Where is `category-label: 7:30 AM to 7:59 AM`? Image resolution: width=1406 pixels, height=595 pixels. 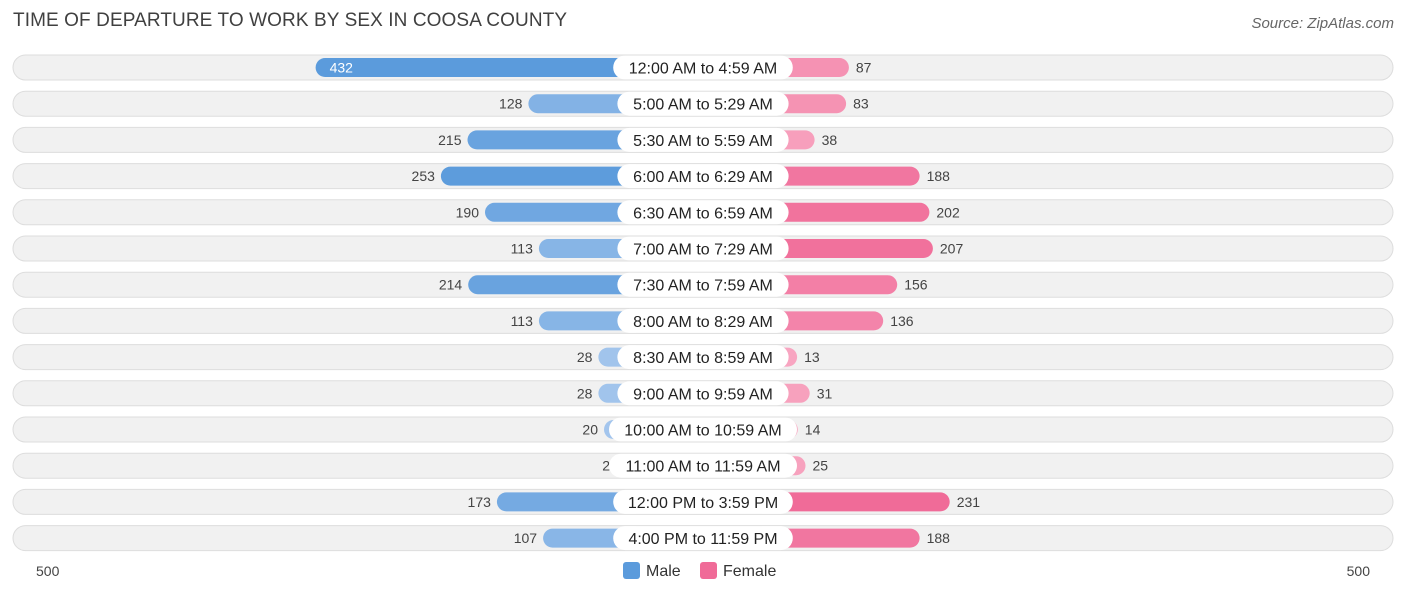
category-label: 7:30 AM to 7:59 AM is located at coordinates (703, 286).